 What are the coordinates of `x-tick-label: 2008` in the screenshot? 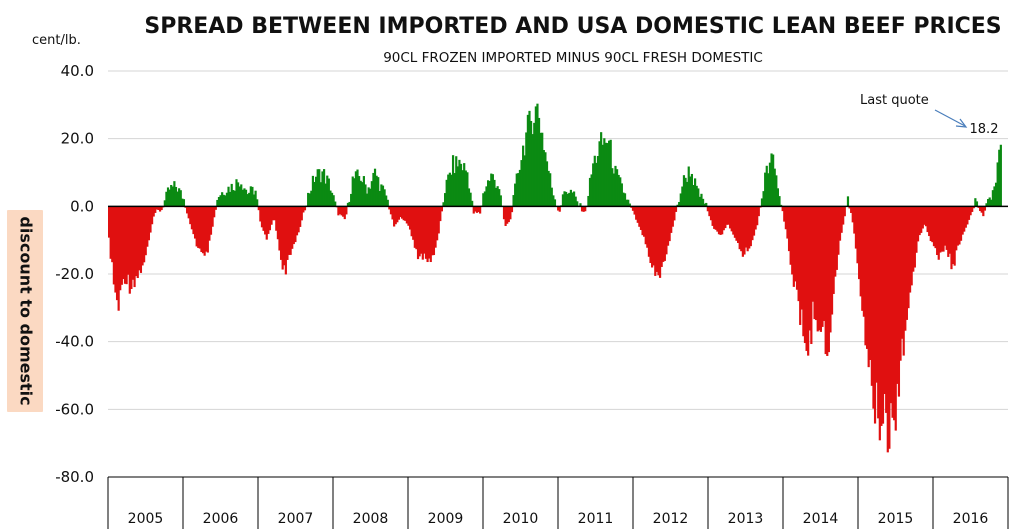 It's located at (371, 519).